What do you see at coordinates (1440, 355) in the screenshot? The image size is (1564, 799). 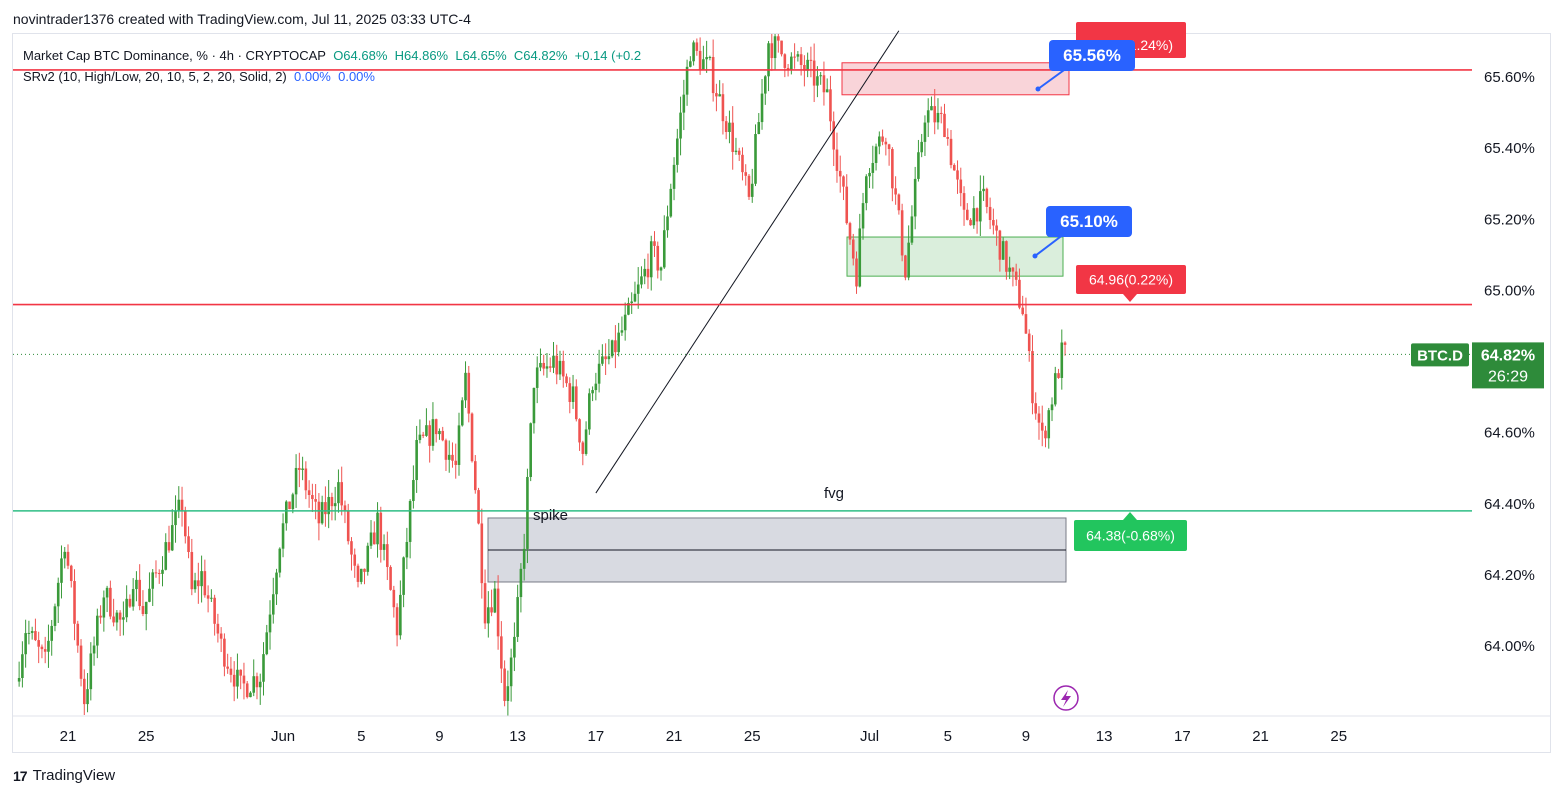 I see `symbol-badge` at bounding box center [1440, 355].